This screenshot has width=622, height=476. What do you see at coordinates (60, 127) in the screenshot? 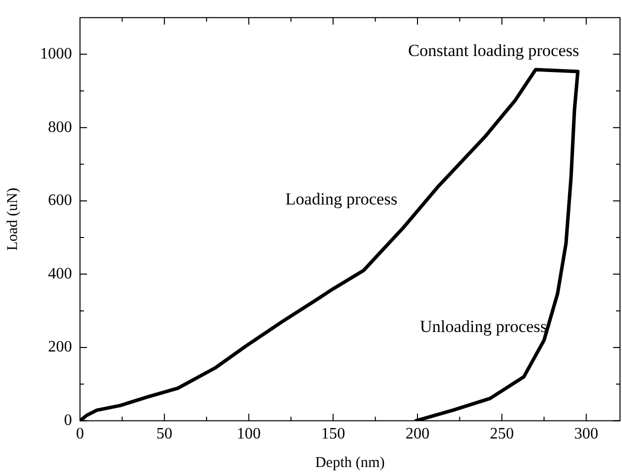
I see `y-tick-label: 800` at bounding box center [60, 127].